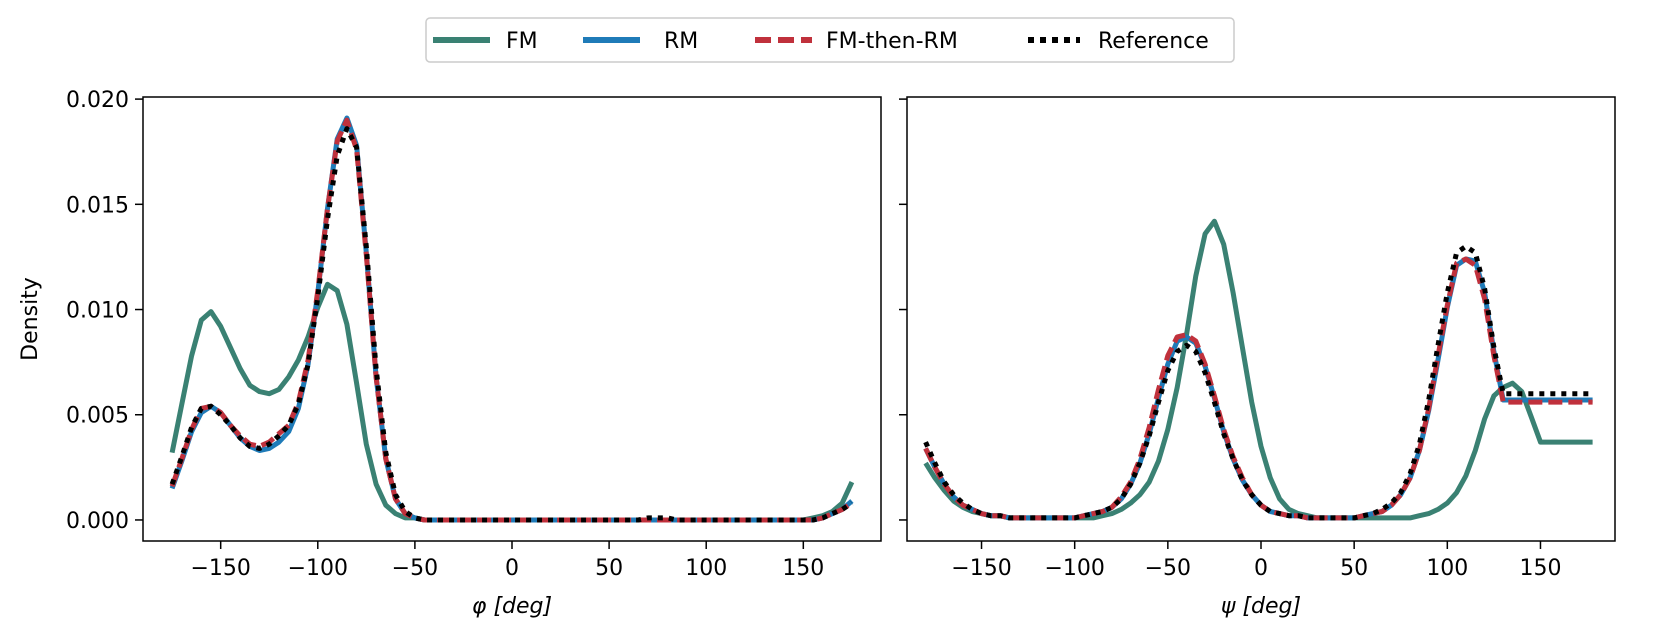 The height and width of the screenshot is (639, 1662). I want to click on panel-phi-xtick-label: 100, so click(706, 568).